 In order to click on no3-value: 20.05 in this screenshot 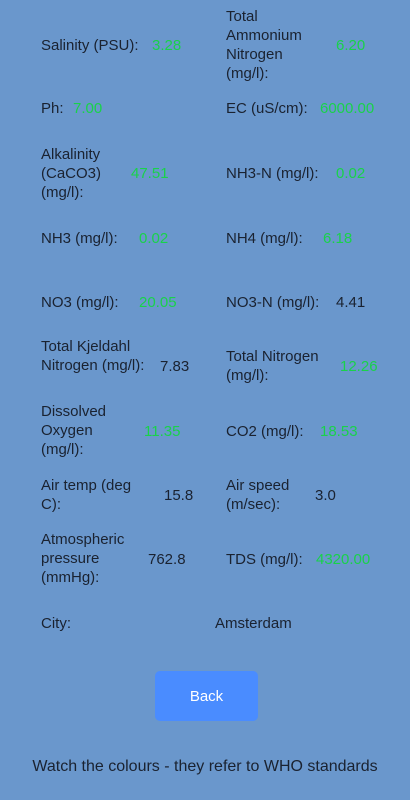, I will do `click(158, 302)`.